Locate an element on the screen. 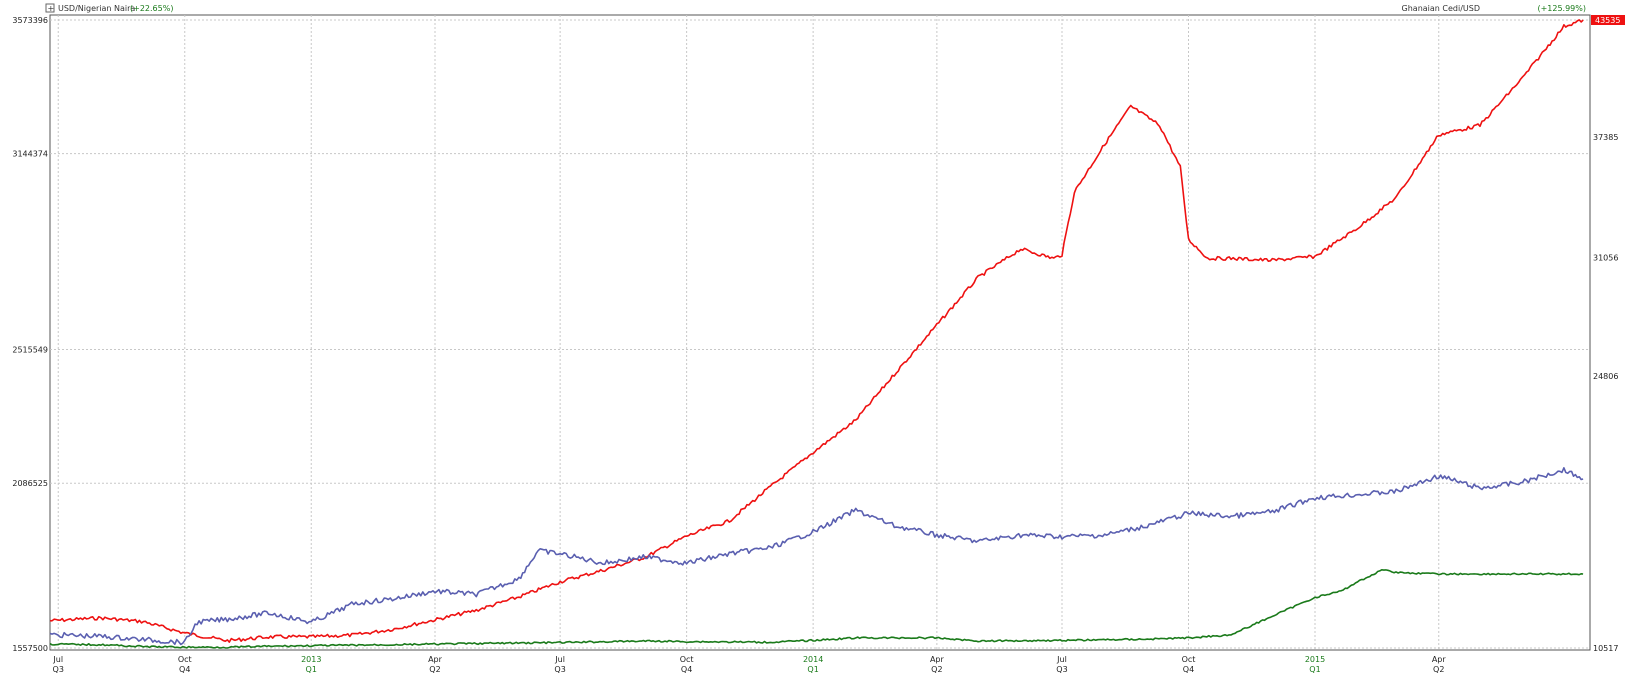  last-value-badge: 43535 is located at coordinates (1608, 20).